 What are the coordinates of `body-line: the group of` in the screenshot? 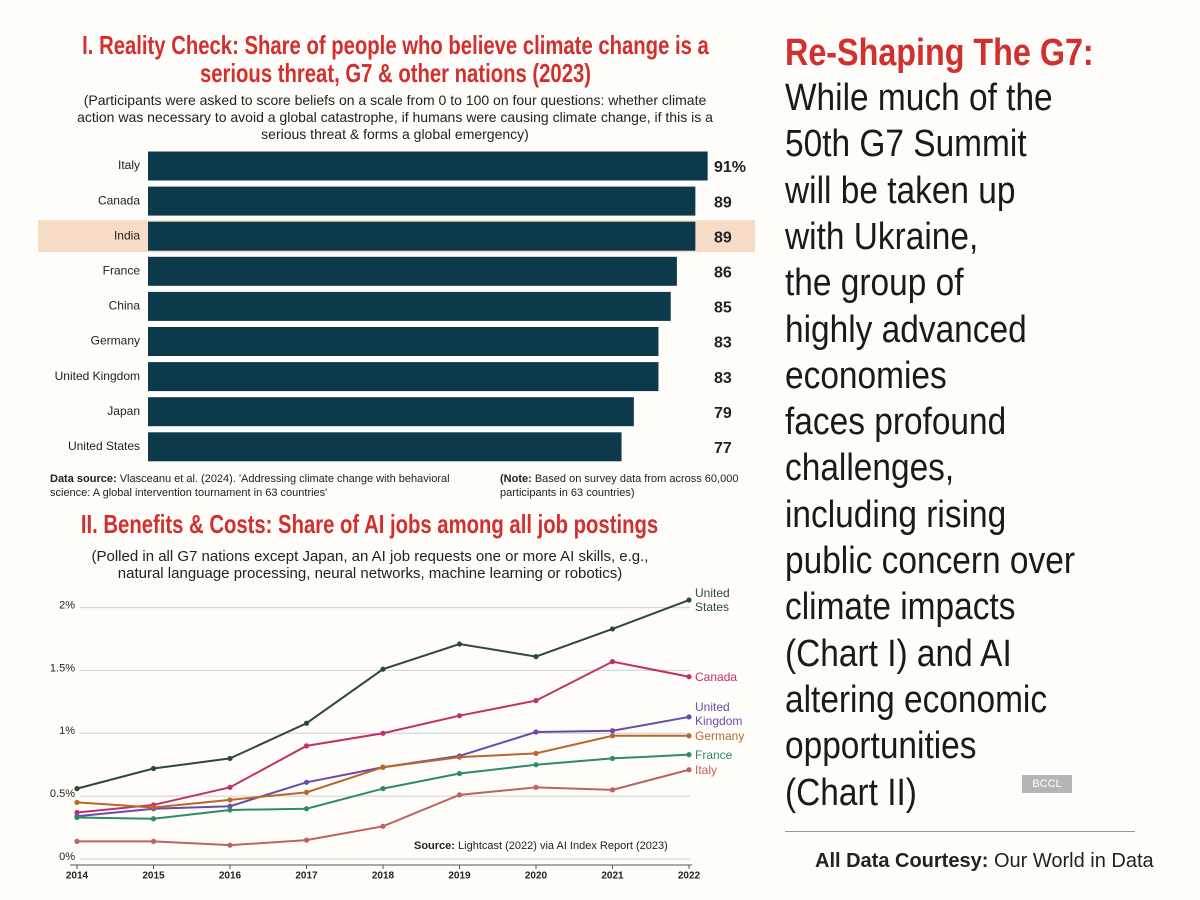 It's located at (874, 283).